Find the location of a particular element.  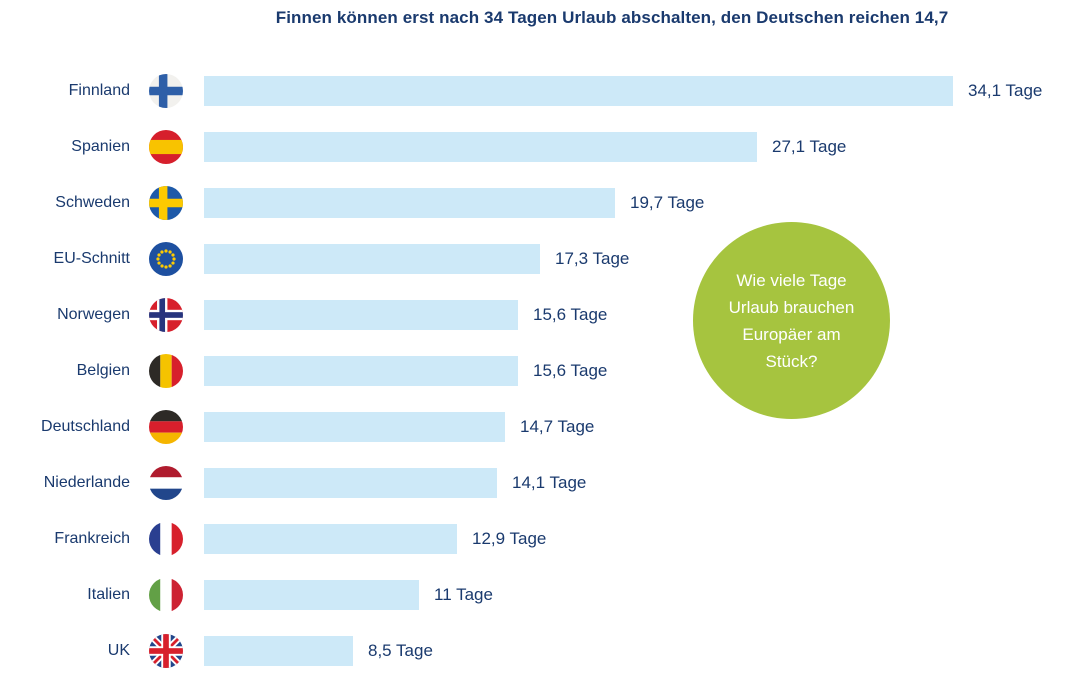

country-label: Frankreich is located at coordinates (92, 538).